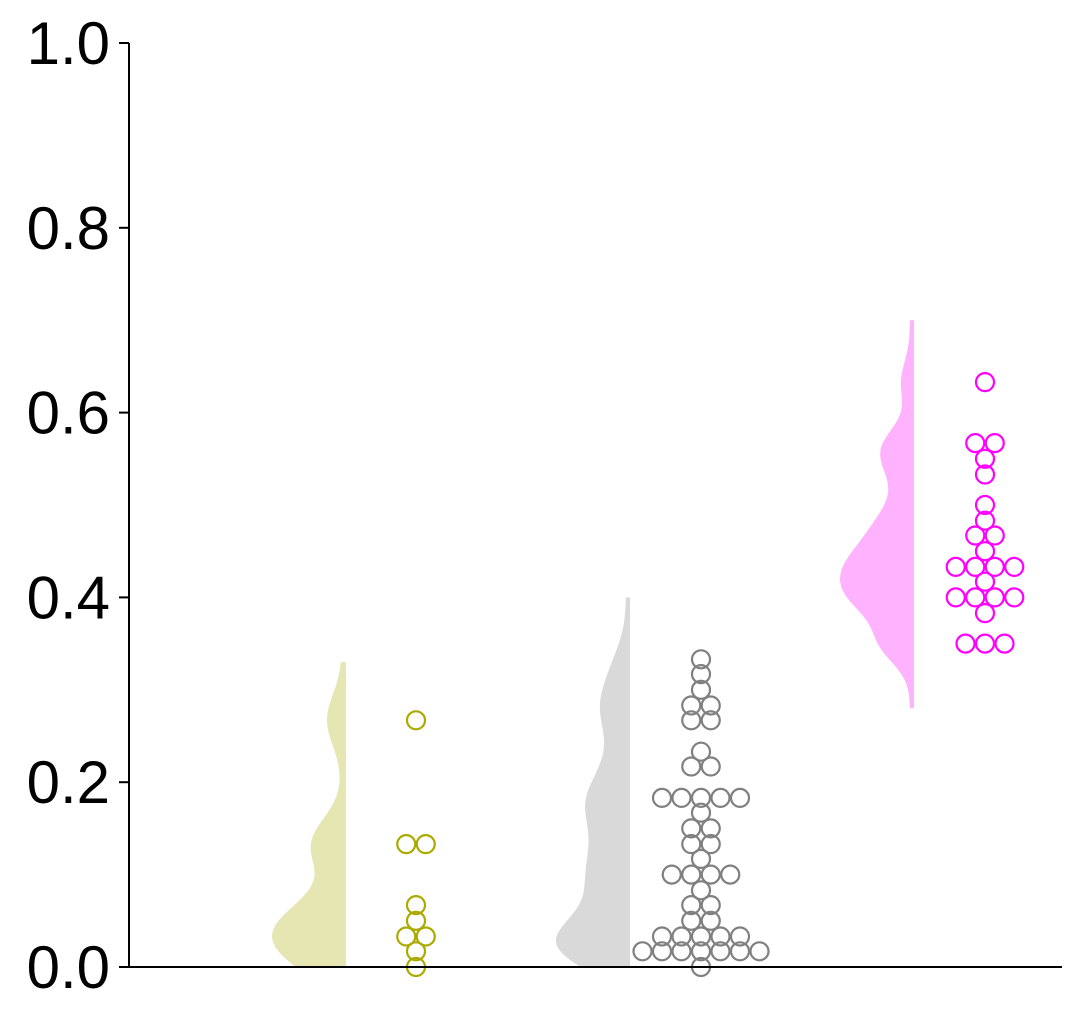 The width and height of the screenshot is (1082, 1024). I want to click on y-tick-label: 0.0, so click(68, 967).